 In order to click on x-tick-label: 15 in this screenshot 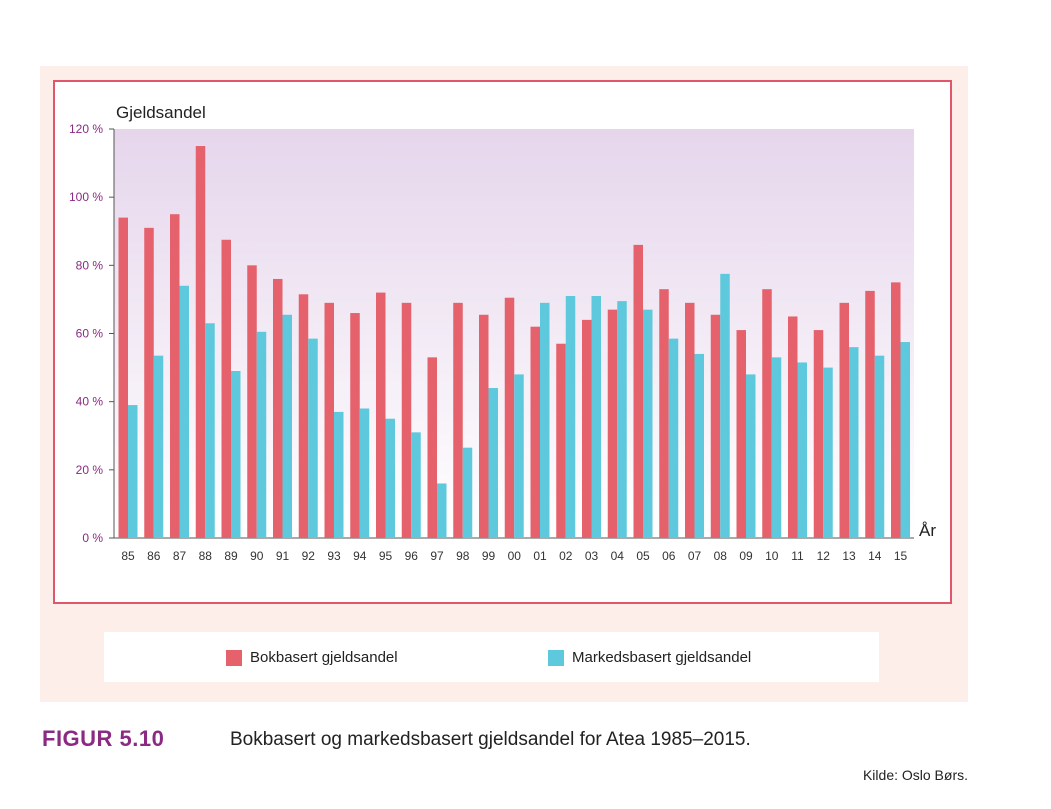, I will do `click(901, 556)`.